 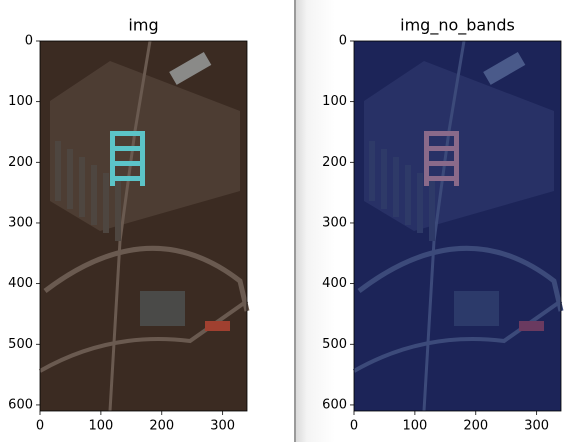 I want to click on chart-title: img_no_bands, so click(x=457, y=26).